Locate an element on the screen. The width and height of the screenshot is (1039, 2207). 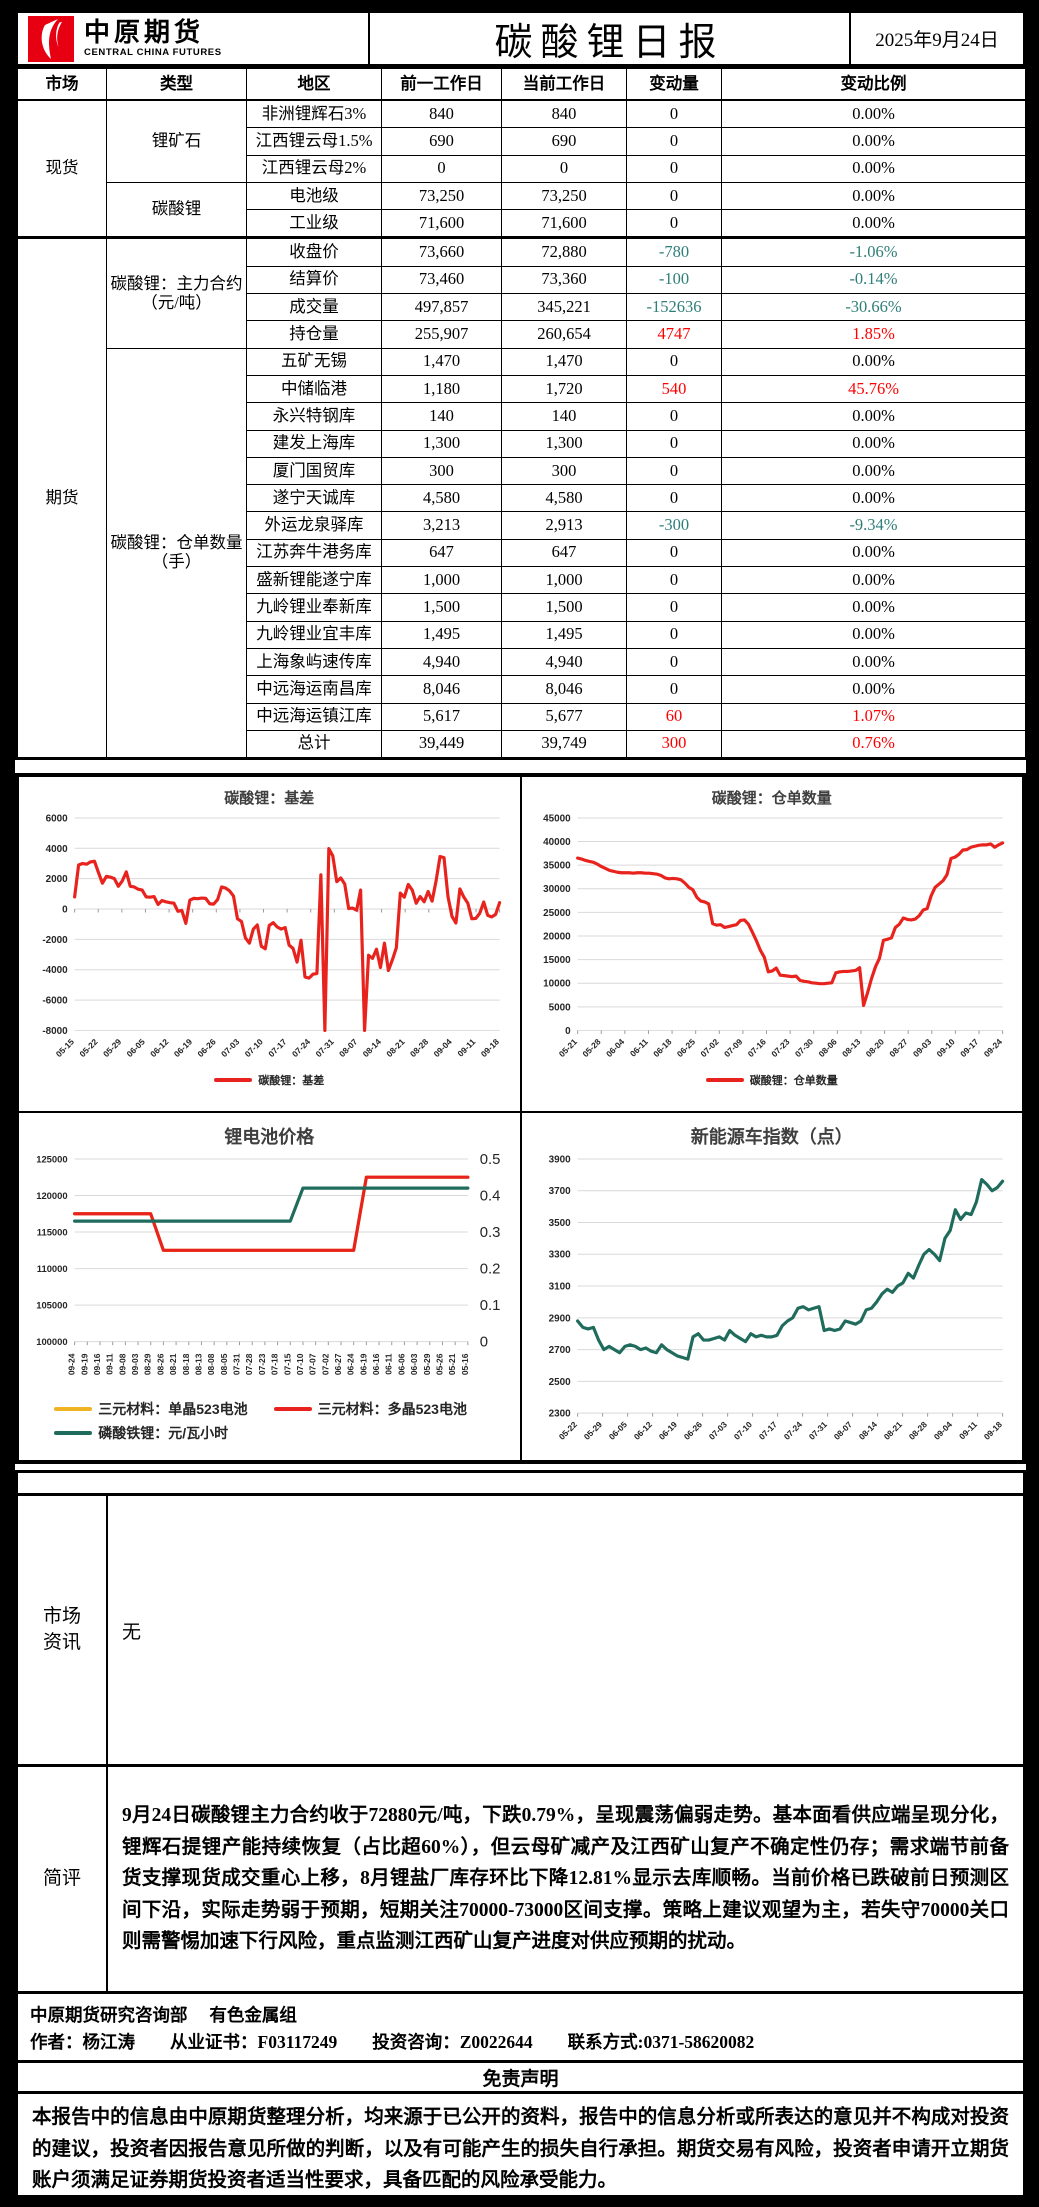
svg-text: 0 is located at coordinates (65, 910).